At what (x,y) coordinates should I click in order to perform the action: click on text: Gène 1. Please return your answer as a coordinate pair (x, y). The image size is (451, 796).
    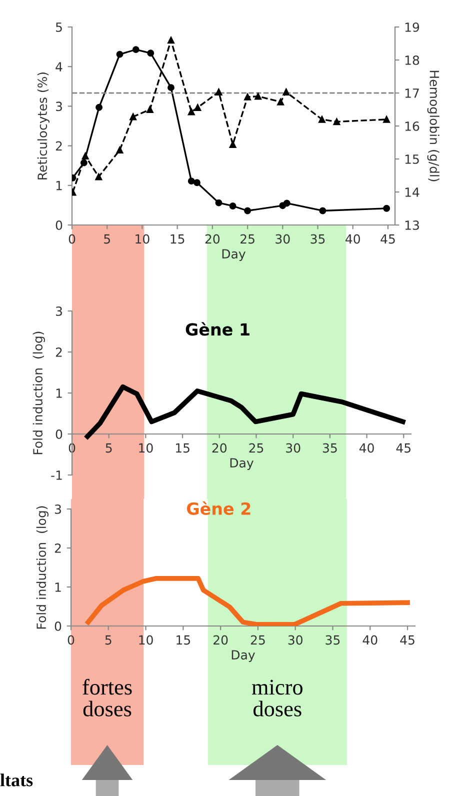
    Looking at the image, I should click on (218, 329).